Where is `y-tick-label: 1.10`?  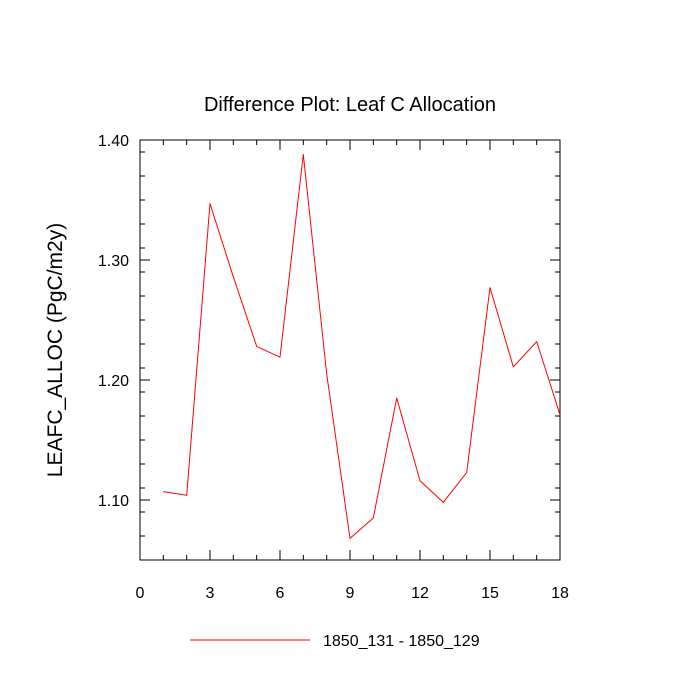 y-tick-label: 1.10 is located at coordinates (113, 501).